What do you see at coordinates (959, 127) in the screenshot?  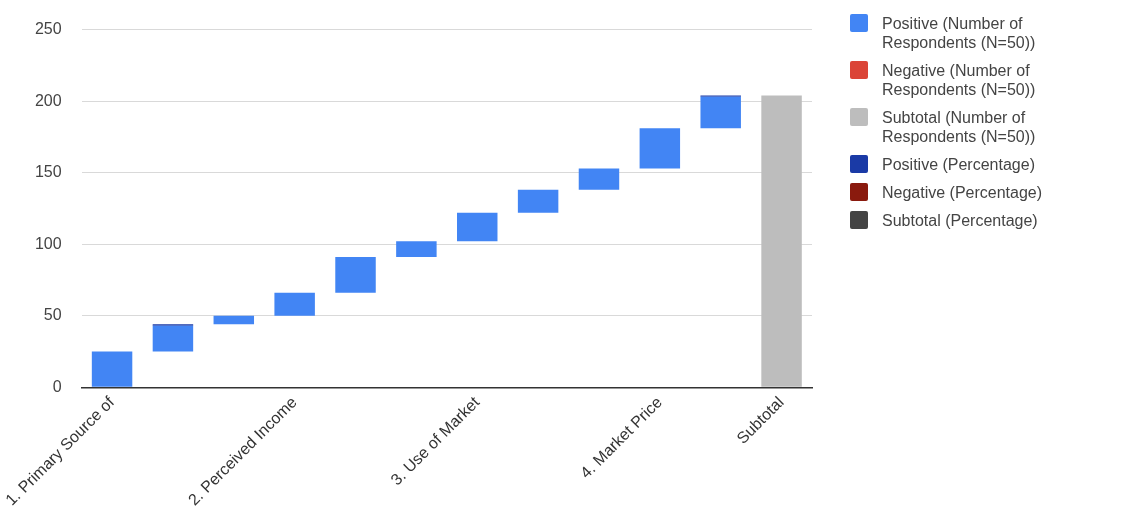 I see `legend-label: Subtotal (Number of Respondents (N=50))` at bounding box center [959, 127].